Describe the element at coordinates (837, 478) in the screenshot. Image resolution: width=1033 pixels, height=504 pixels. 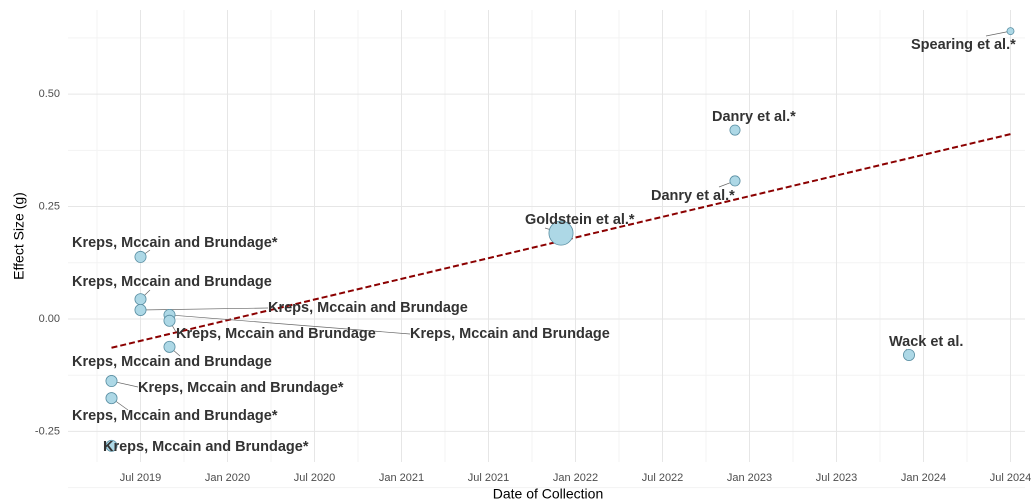
I see `x-tick-label: Jul 2023` at that location.